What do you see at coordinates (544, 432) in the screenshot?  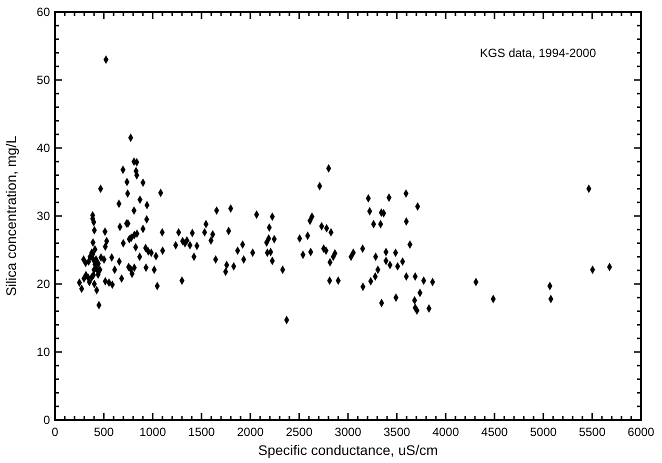 I see `x-tick-label: 5000` at bounding box center [544, 432].